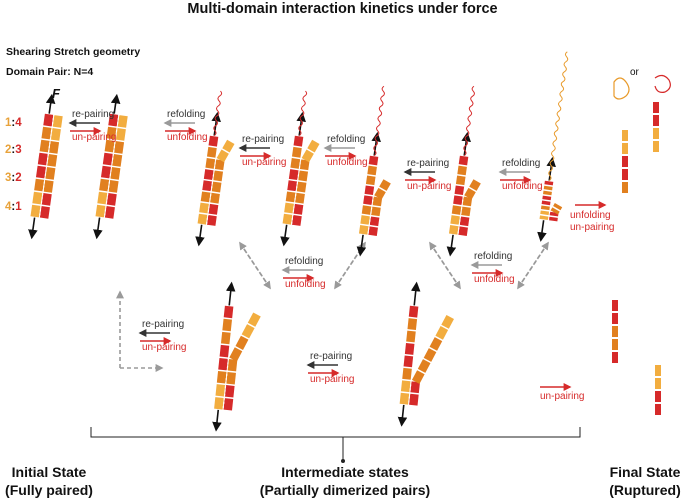 The height and width of the screenshot is (503, 685). I want to click on final-state-label: Final State (Ruptured), so click(645, 481).